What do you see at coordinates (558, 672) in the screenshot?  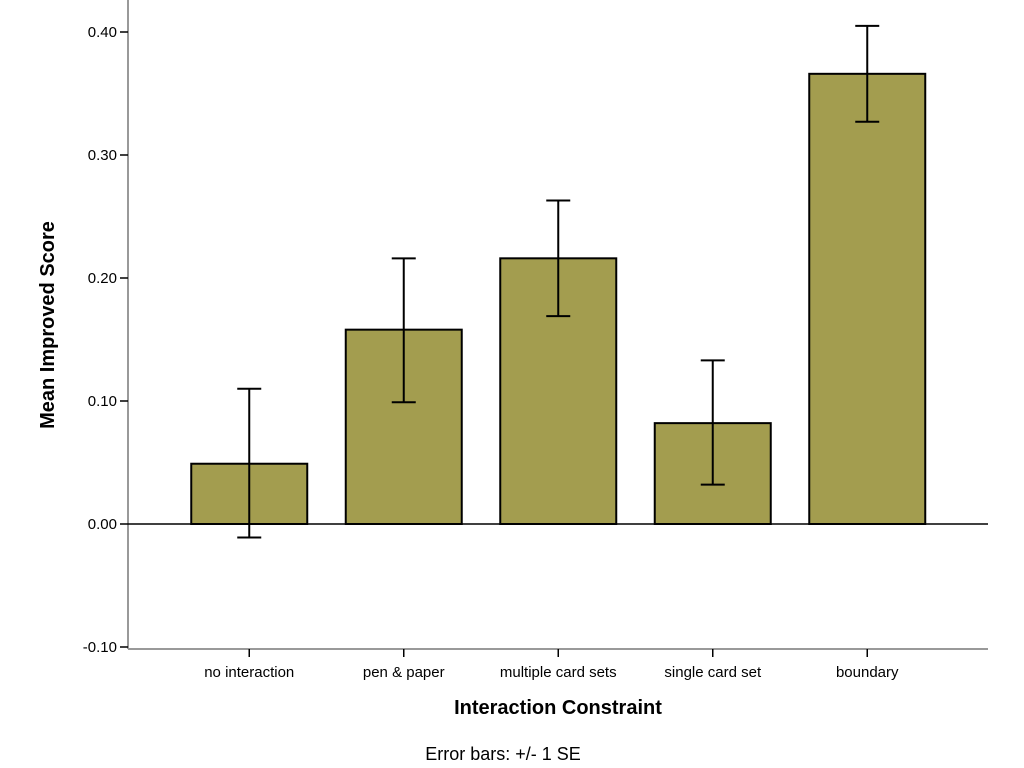 I see `x-tick-label: multiple card sets` at bounding box center [558, 672].